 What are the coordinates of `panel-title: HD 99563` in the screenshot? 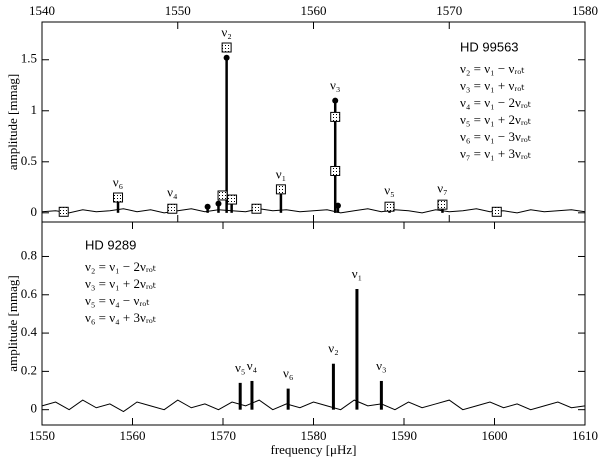 It's located at (489, 46).